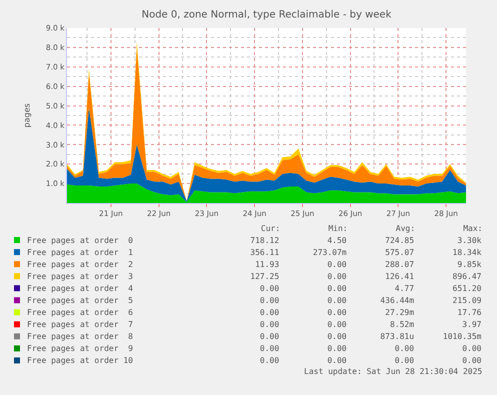 Image resolution: width=497 pixels, height=395 pixels. What do you see at coordinates (356, 240) in the screenshot?
I see `text: 718.12 4.50 724.85 3.30k` at bounding box center [356, 240].